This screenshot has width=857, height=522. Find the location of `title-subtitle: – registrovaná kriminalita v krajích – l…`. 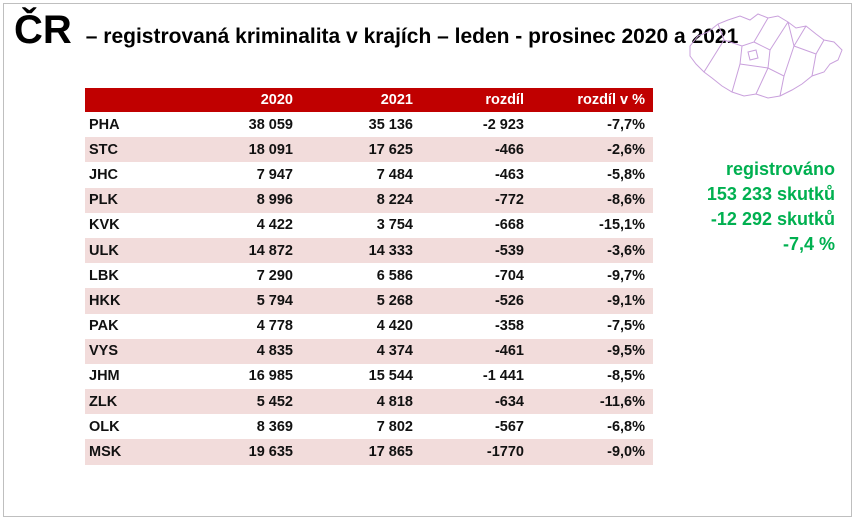

title-subtitle: – registrovaná kriminalita v krajích – l… is located at coordinates (412, 36).